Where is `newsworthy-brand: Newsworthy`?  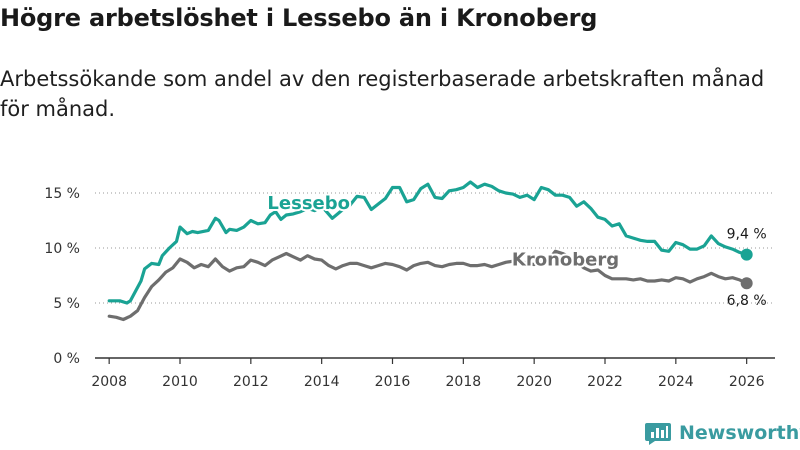
newsworthy-brand: Newsworthy is located at coordinates (722, 433).